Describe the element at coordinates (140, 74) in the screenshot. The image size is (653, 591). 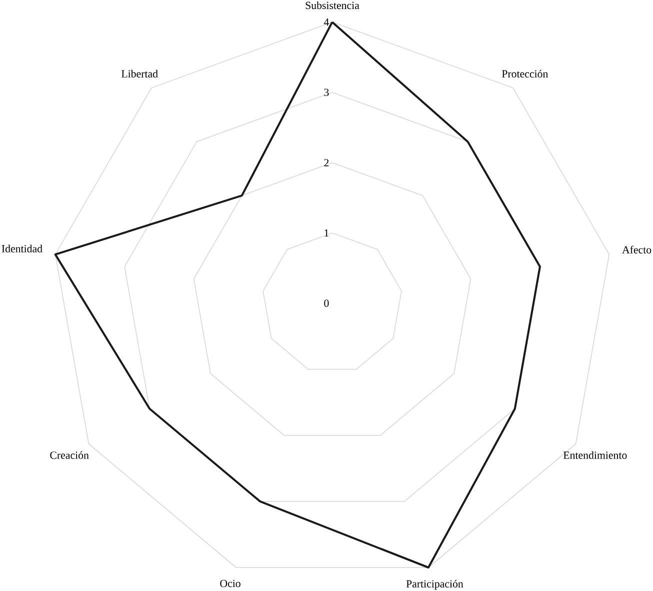
I see `spoke-label: Libertad` at that location.